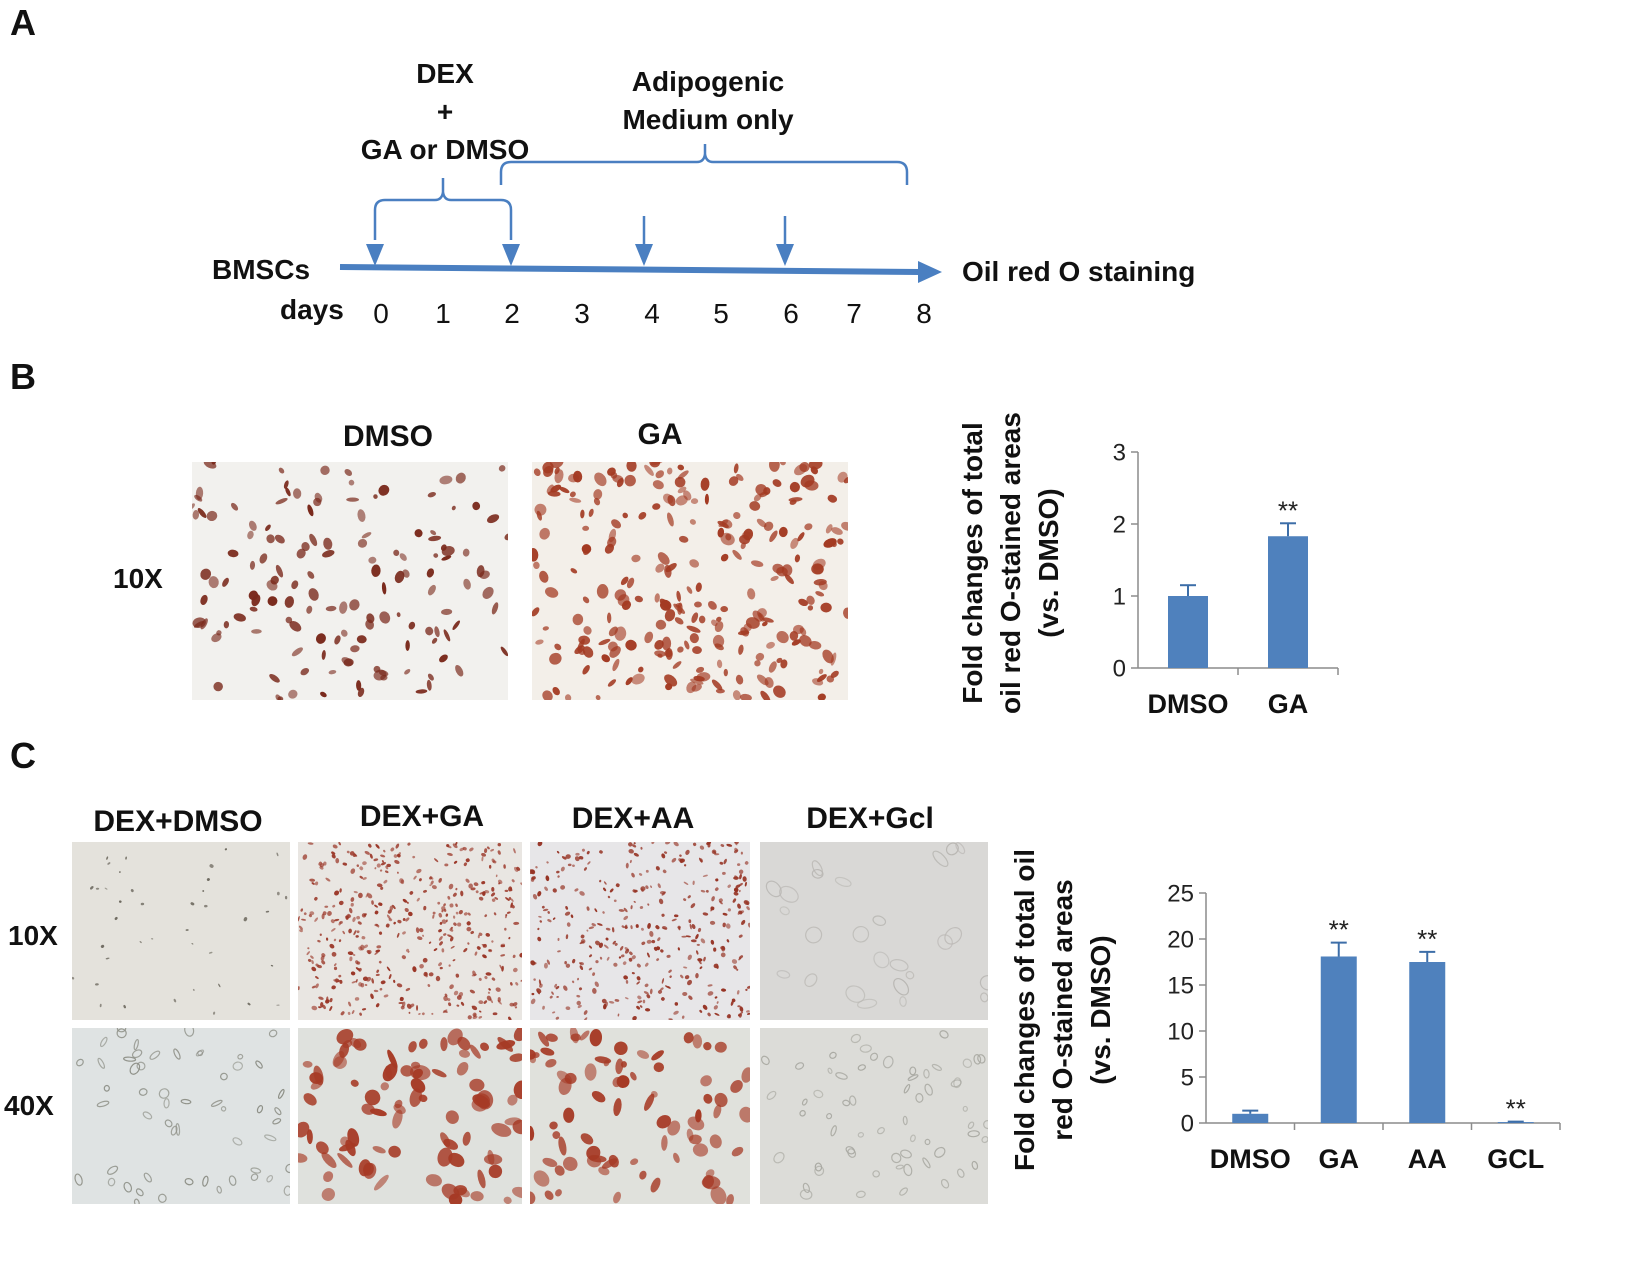 This screenshot has height=1273, width=1650. What do you see at coordinates (974, 563) in the screenshot?
I see `y-axis-label: Fold changes of total` at bounding box center [974, 563].